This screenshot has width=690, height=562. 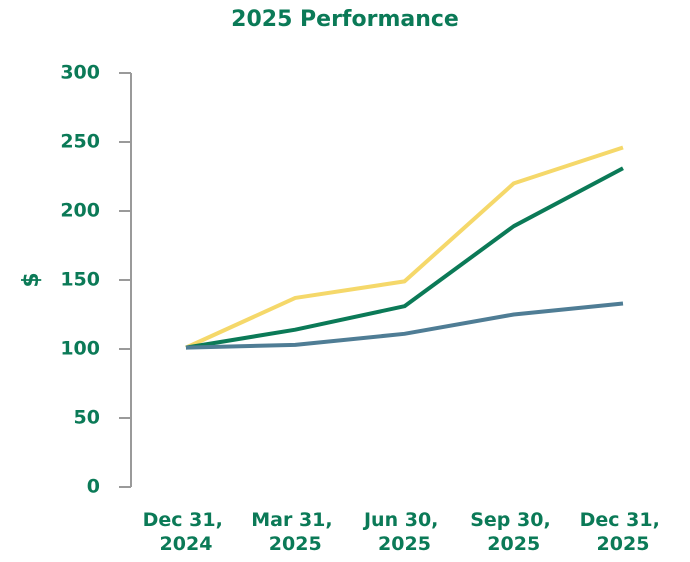 I want to click on x-tick-label: Dec 31, 2025, so click(x=623, y=532).